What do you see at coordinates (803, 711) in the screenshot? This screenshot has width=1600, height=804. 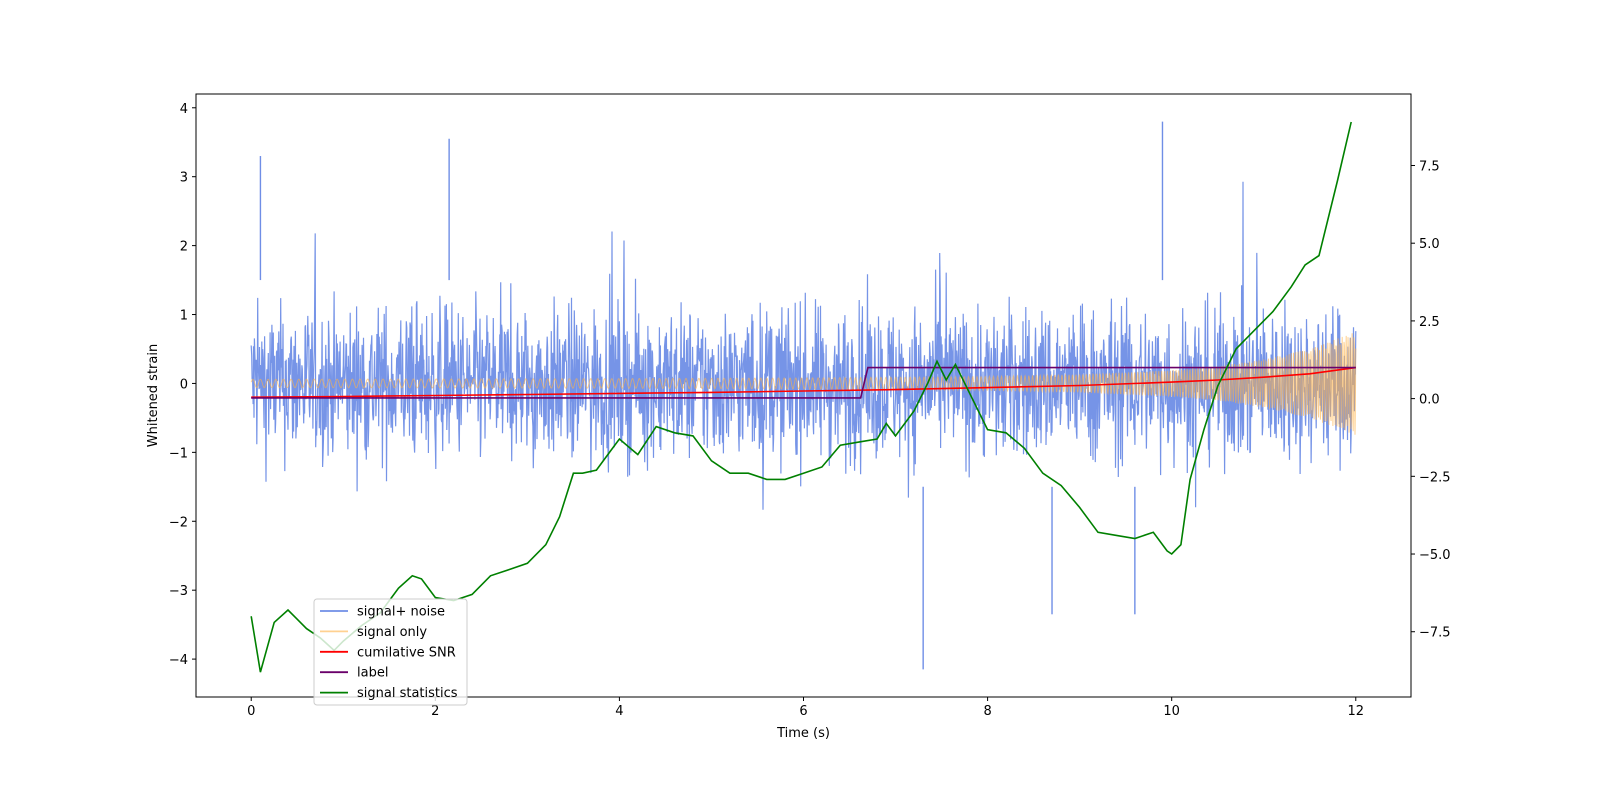 I see `x-tick-label: 6` at bounding box center [803, 711].